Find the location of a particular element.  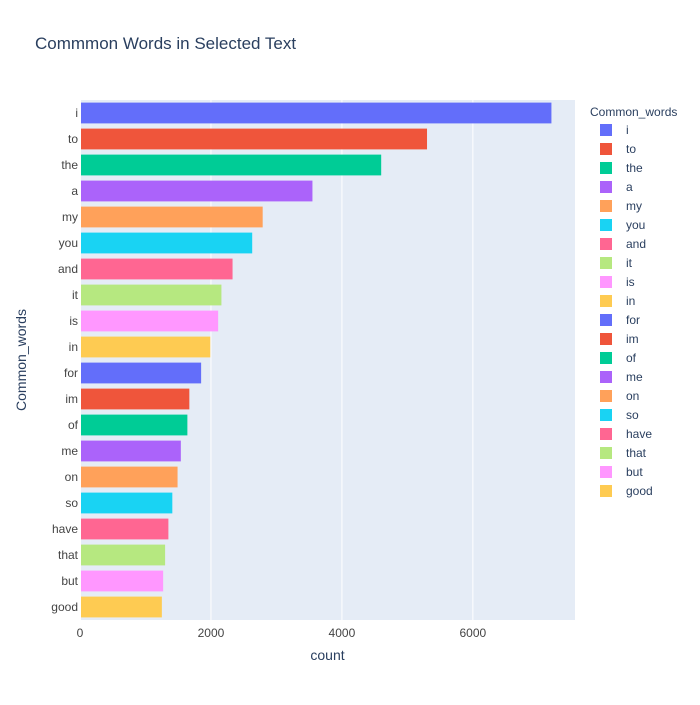

bar-so is located at coordinates (126, 503).